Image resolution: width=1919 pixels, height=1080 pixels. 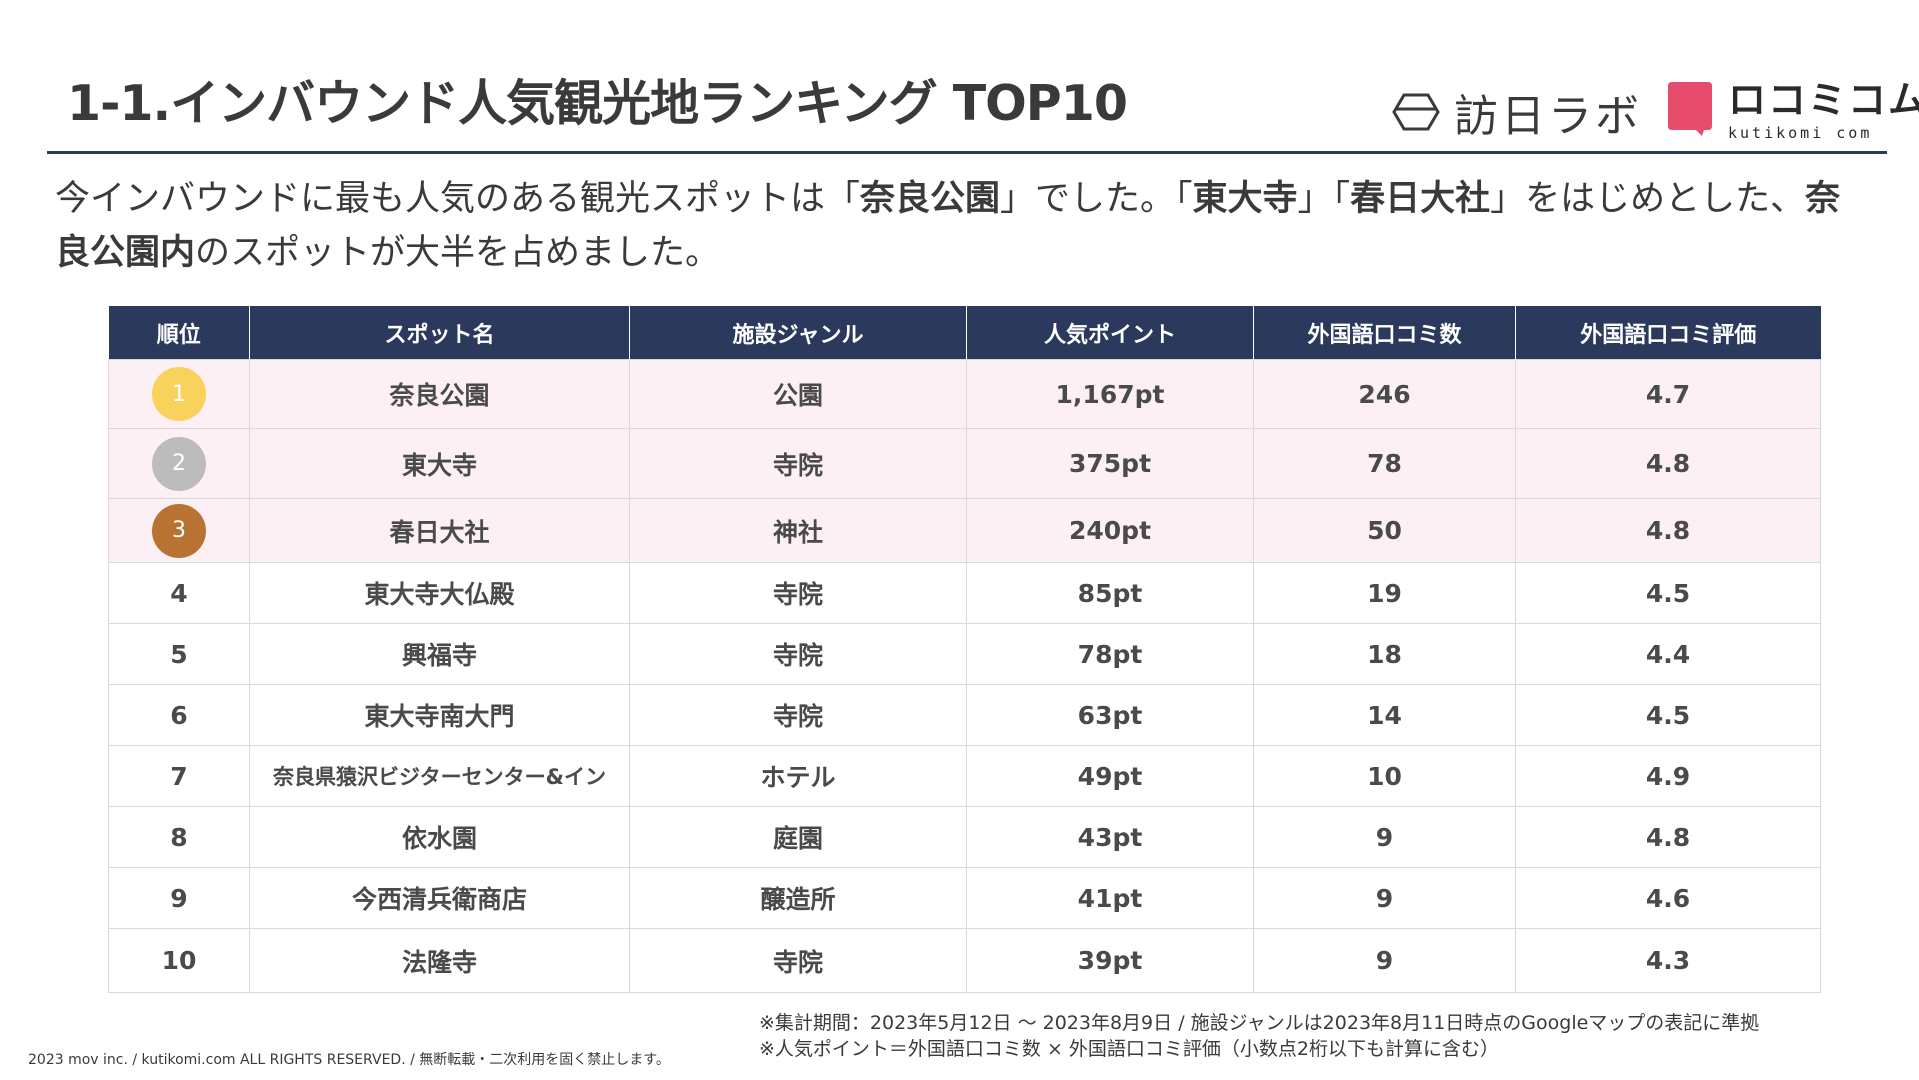 I want to click on points-cell: 240pt, so click(x=1110, y=530).